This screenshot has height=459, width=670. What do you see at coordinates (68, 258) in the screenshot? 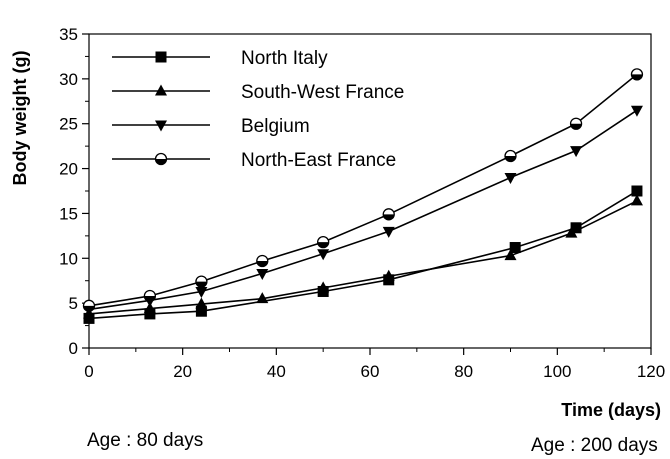
I see `y-tick-label: 10` at bounding box center [68, 258].